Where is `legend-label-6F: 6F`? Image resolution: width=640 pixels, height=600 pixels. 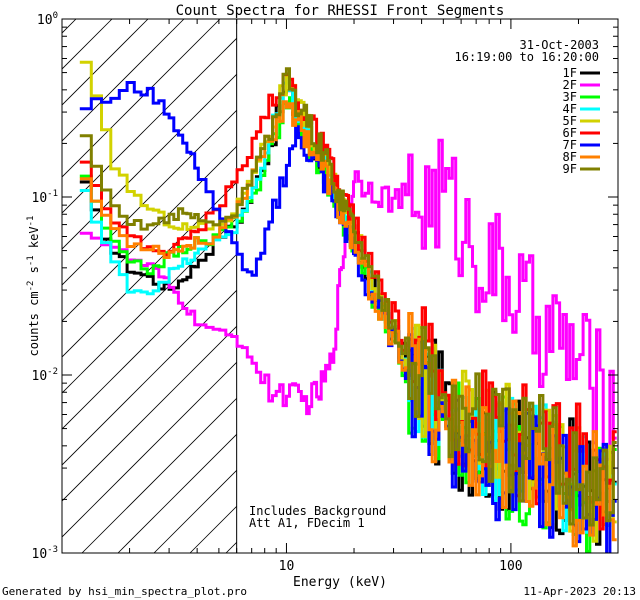 legend-label-6F: 6F is located at coordinates (570, 133).